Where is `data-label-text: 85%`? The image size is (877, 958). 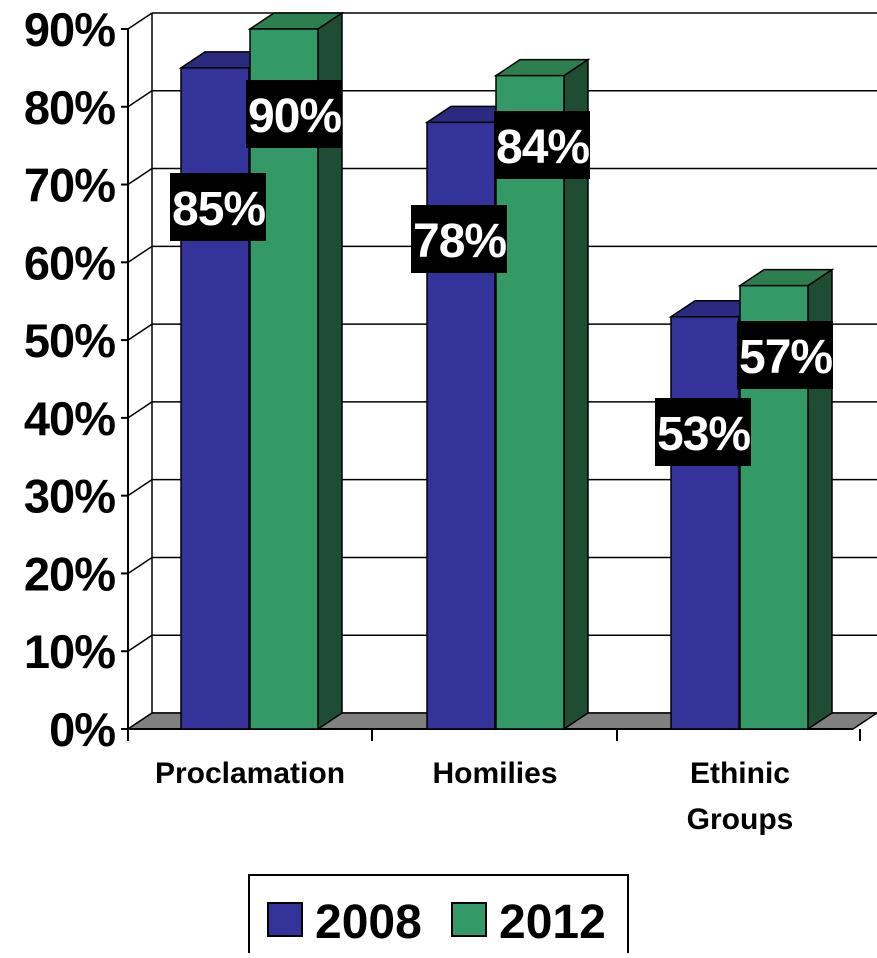
data-label-text: 85% is located at coordinates (218, 209).